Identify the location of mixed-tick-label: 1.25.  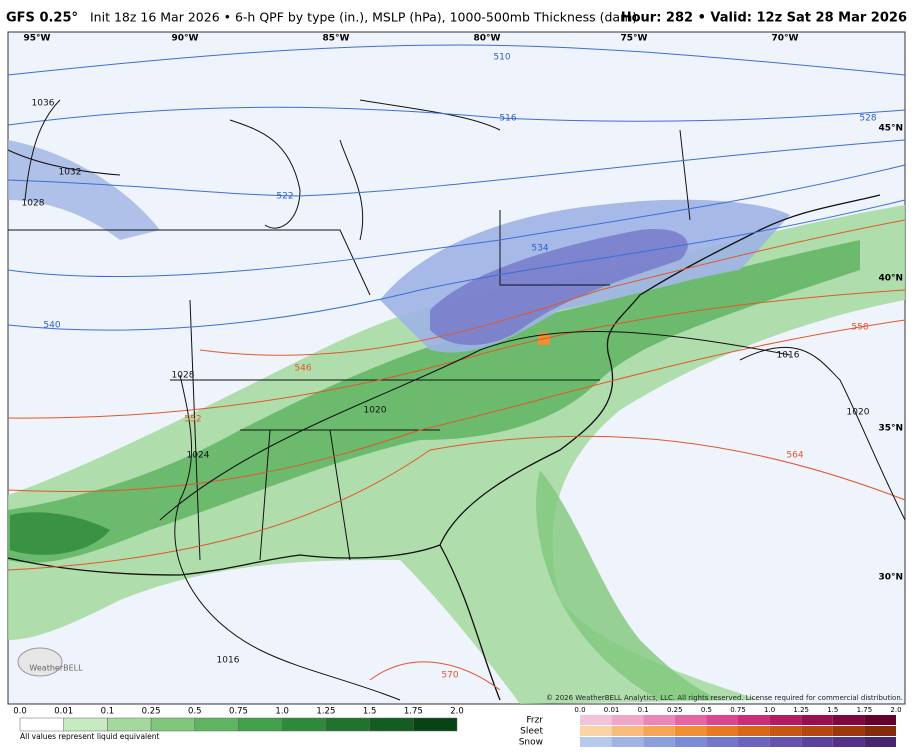
(801, 710).